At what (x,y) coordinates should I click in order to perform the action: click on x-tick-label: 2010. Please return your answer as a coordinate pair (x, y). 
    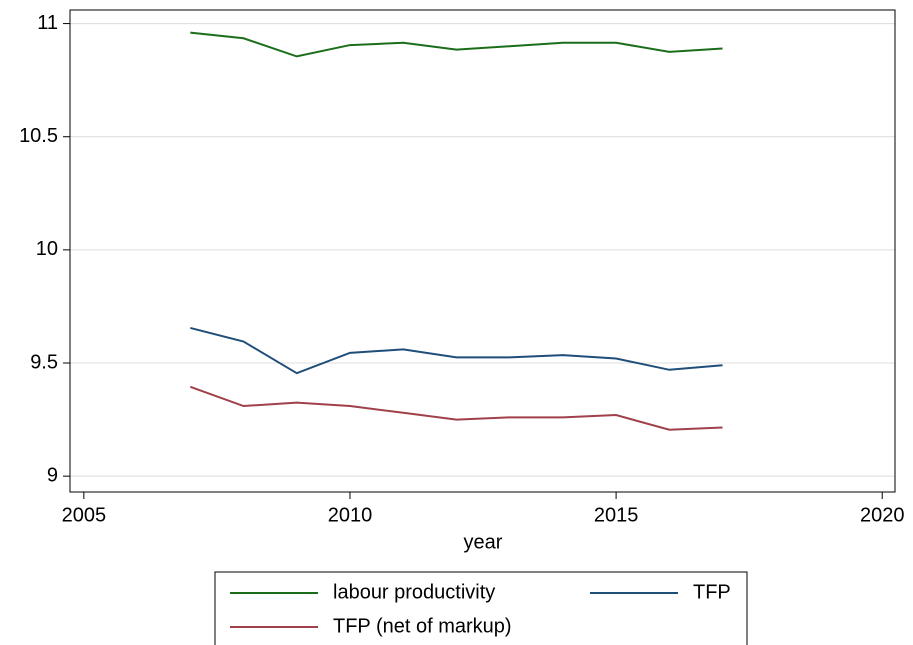
    Looking at the image, I should click on (350, 515).